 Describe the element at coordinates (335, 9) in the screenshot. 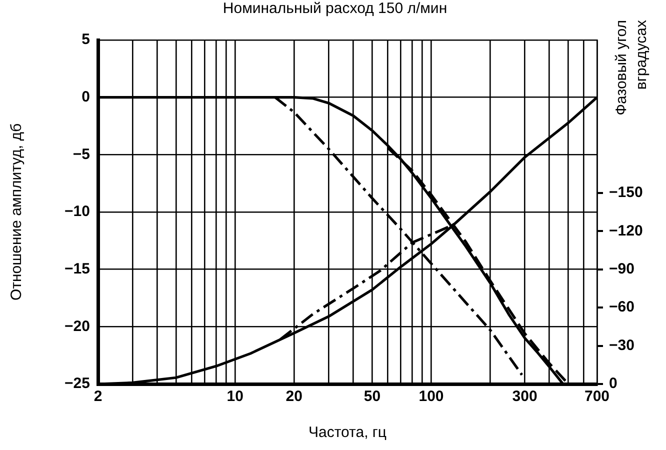

I see `chart-title: Номинальный расход 150 л/мин` at that location.